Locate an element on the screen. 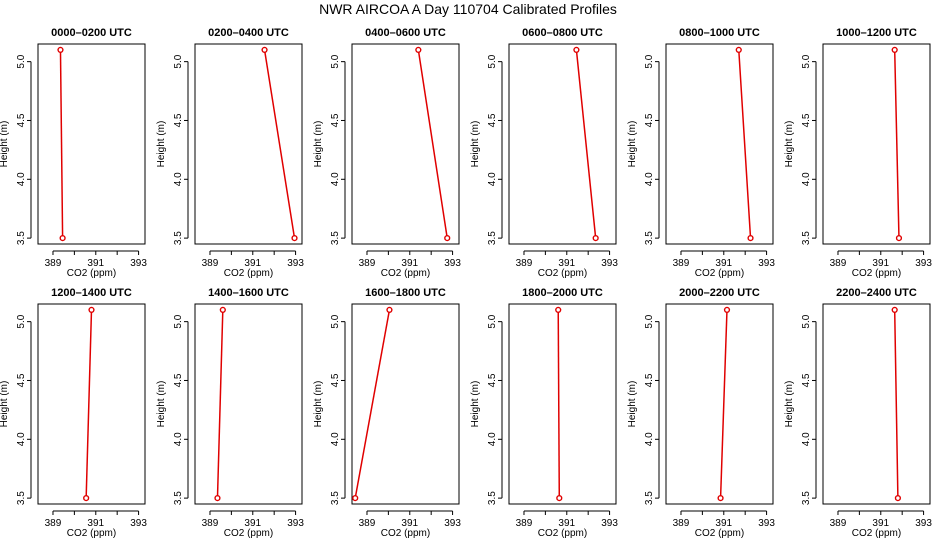 The image size is (936, 540). panel-title: 0400–0600 UTC is located at coordinates (405, 33).